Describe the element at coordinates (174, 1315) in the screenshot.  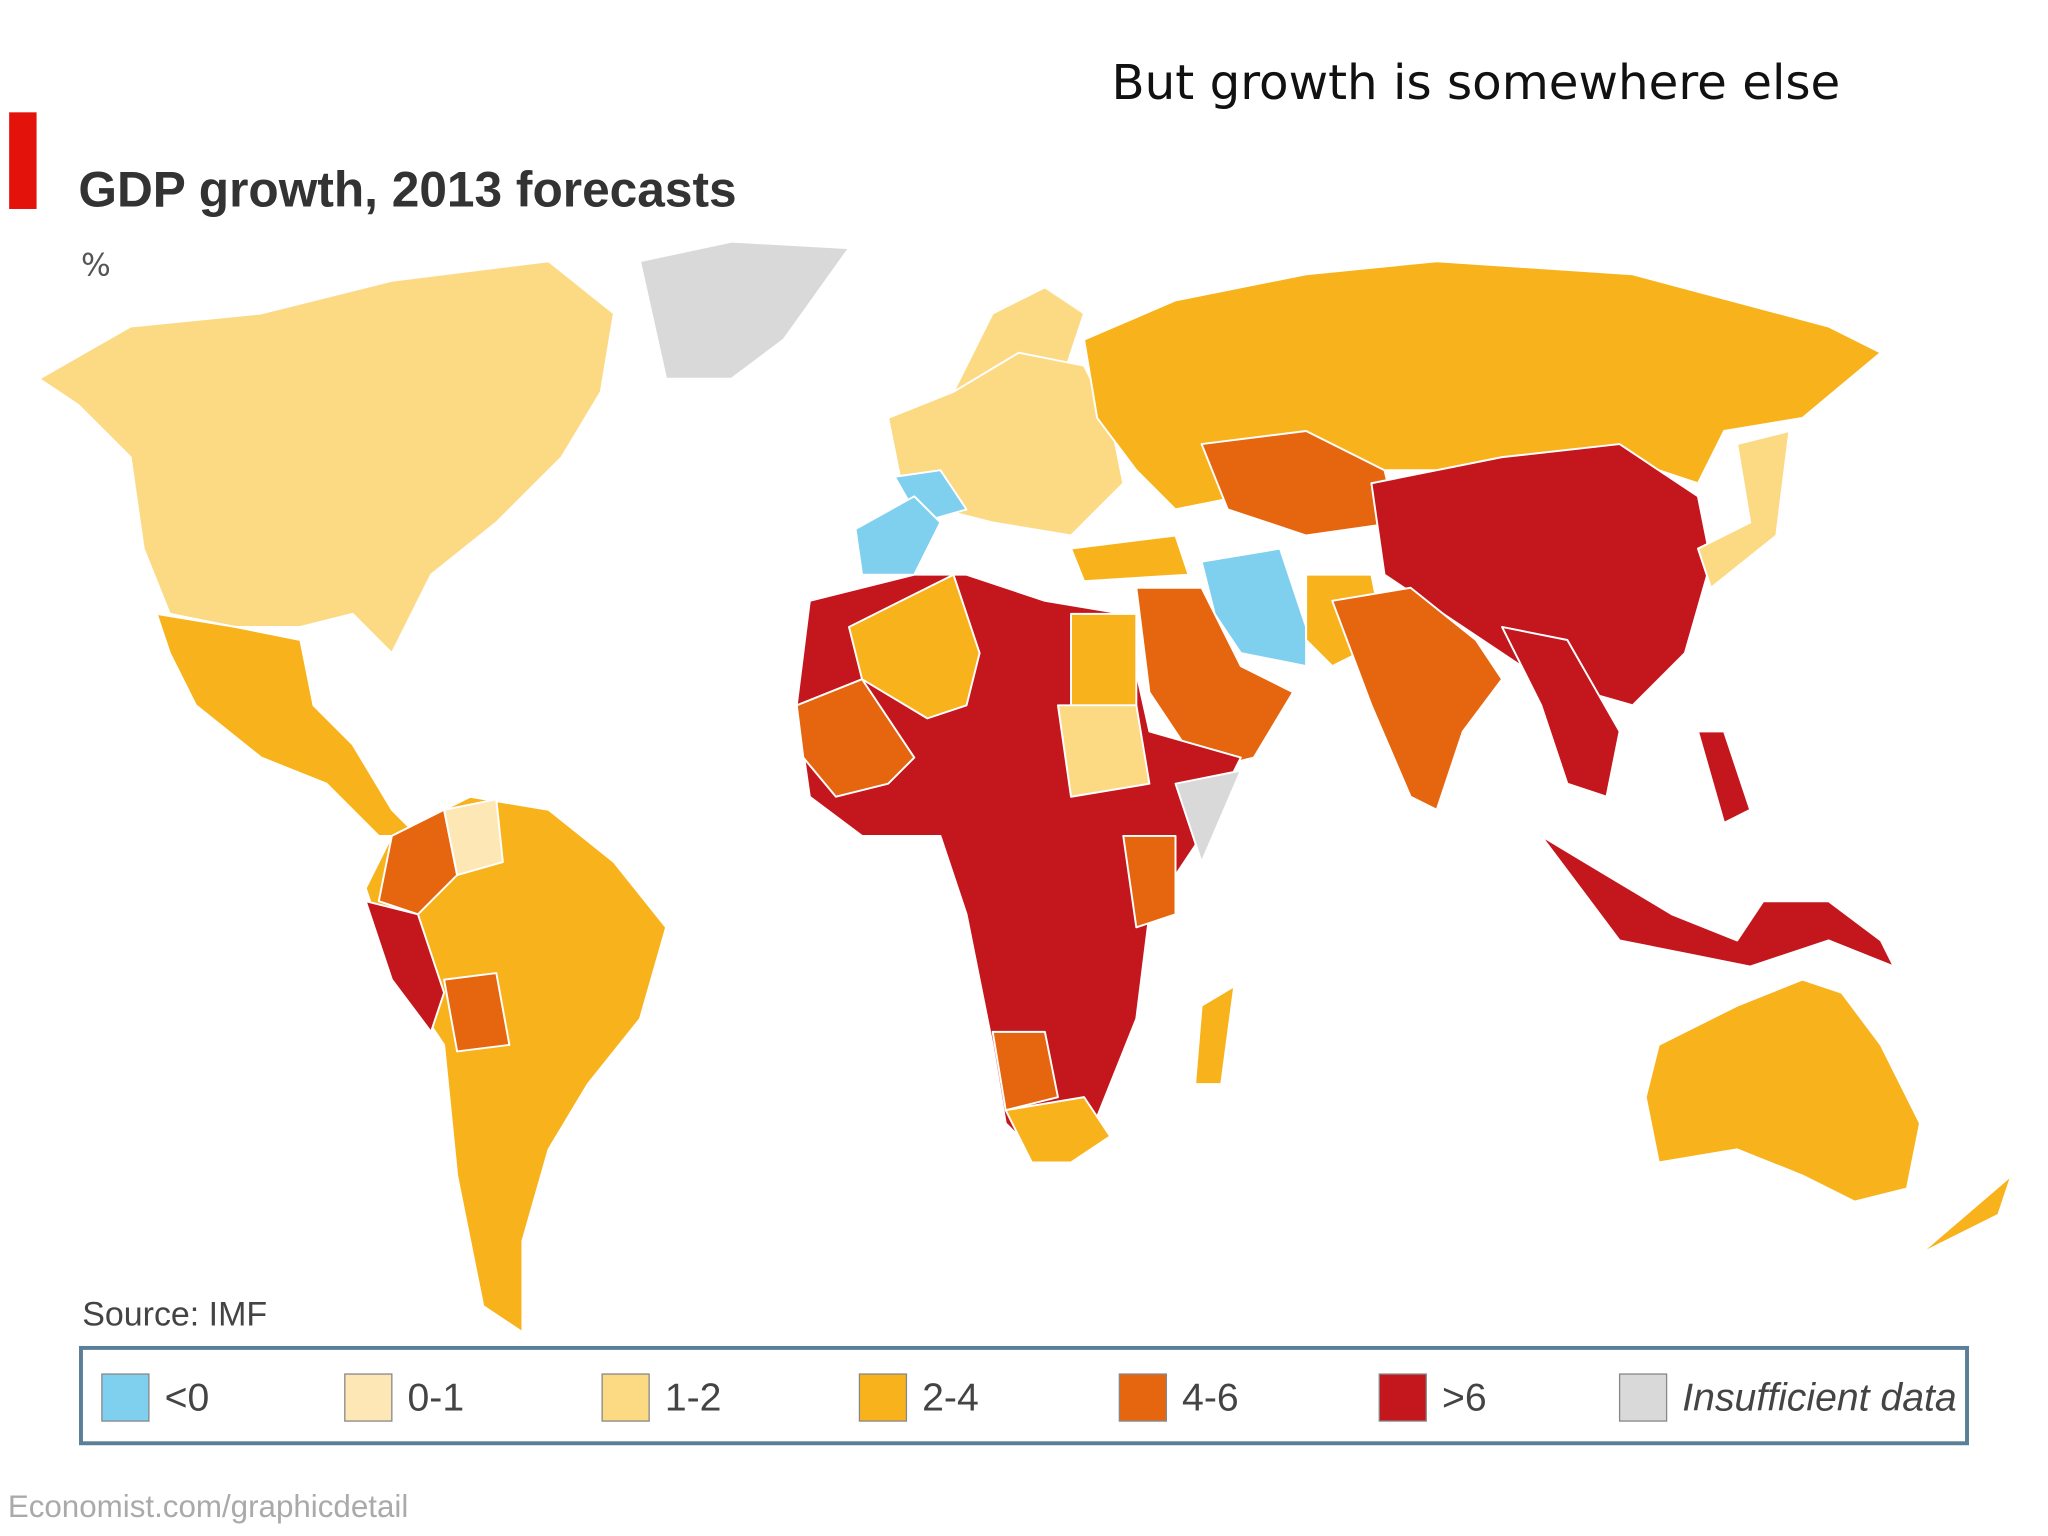
I see `source: Source: IMF` at that location.